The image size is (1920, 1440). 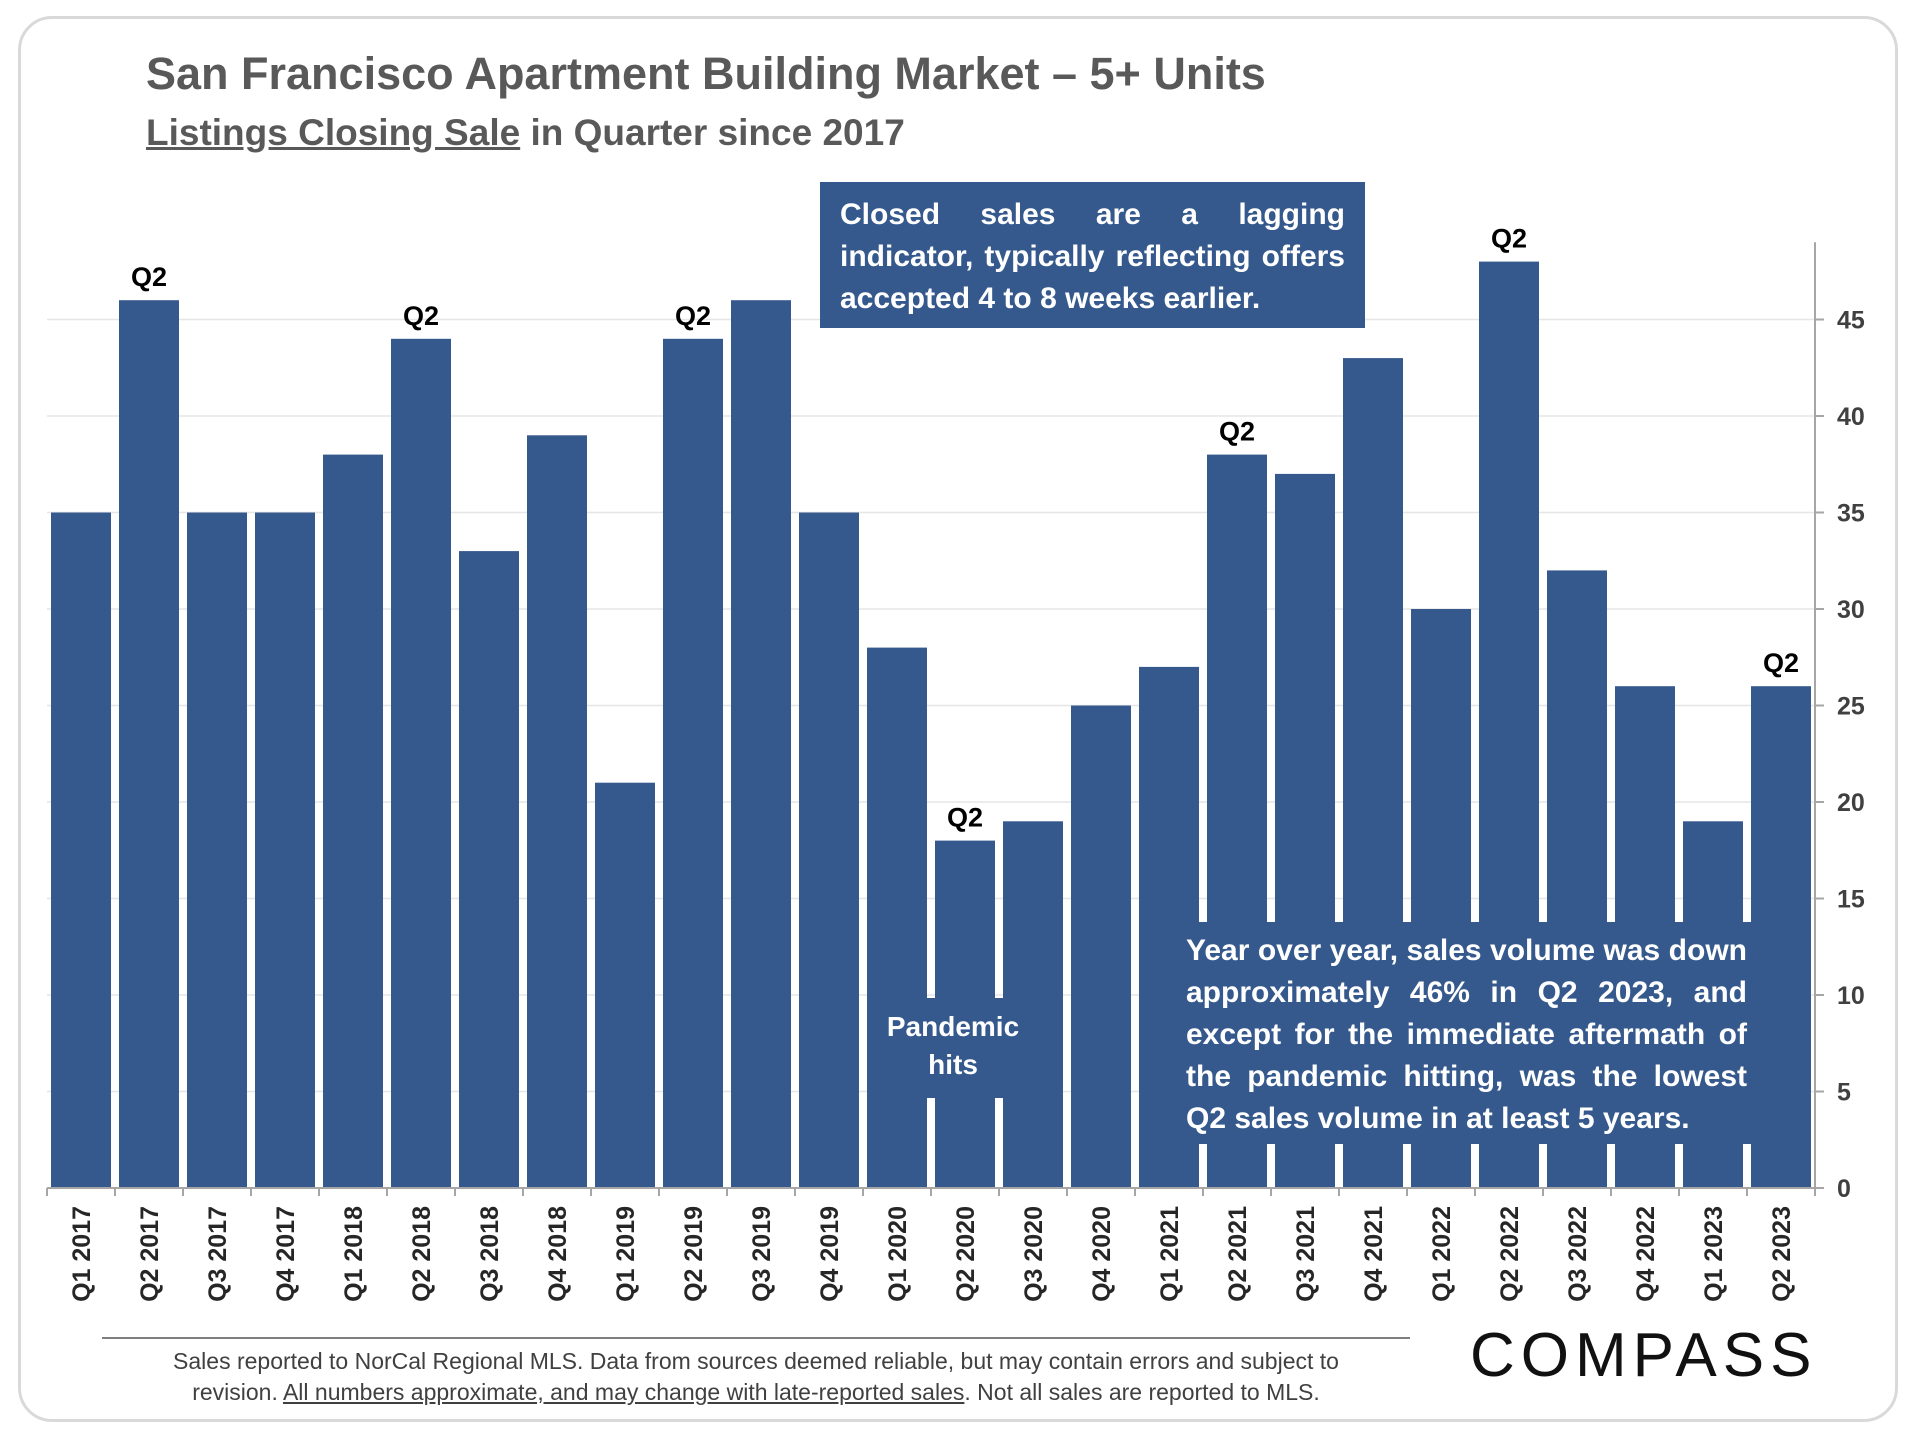 I want to click on y-tick-label: 5, so click(x=1844, y=1093).